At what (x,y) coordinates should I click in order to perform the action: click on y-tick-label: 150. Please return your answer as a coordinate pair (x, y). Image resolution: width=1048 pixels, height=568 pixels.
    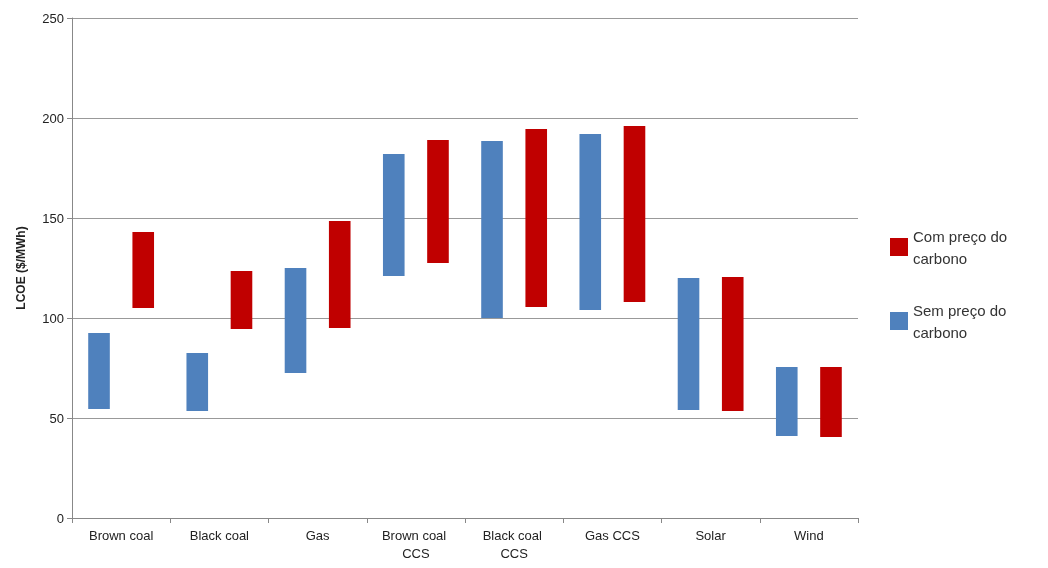
    Looking at the image, I should click on (53, 218).